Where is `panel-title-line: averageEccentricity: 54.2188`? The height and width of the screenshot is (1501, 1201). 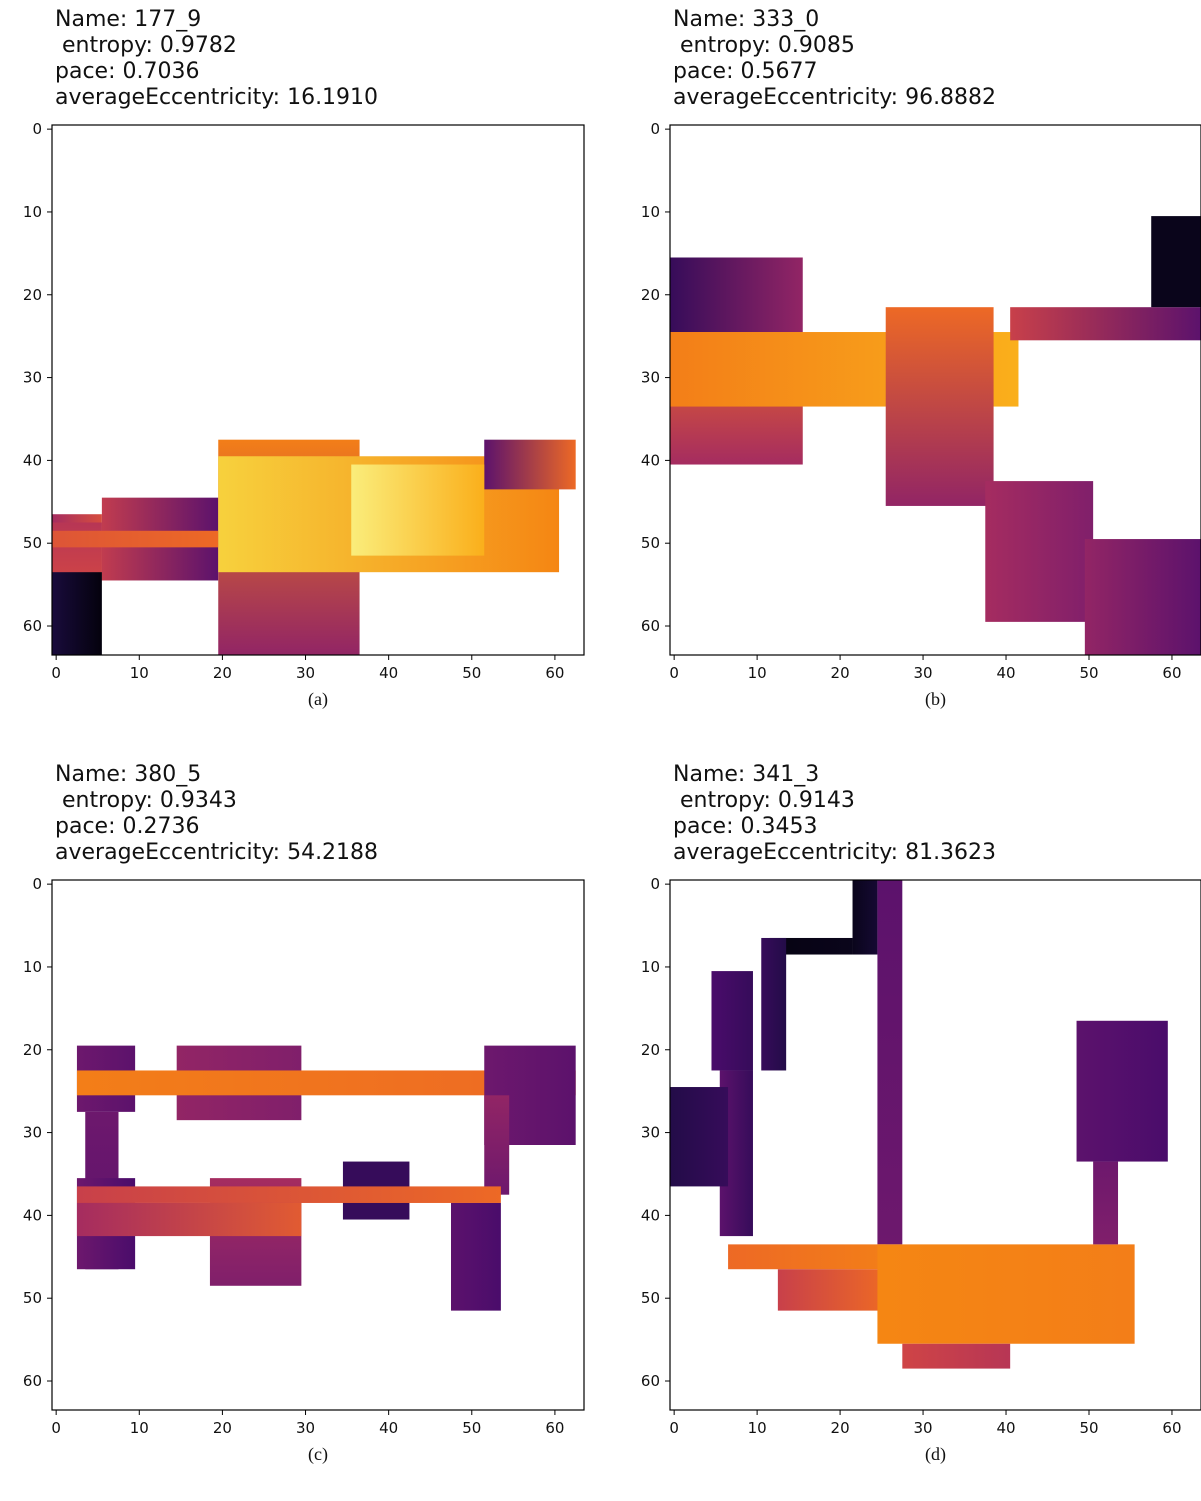
panel-title-line: averageEccentricity: 54.2188 is located at coordinates (216, 852).